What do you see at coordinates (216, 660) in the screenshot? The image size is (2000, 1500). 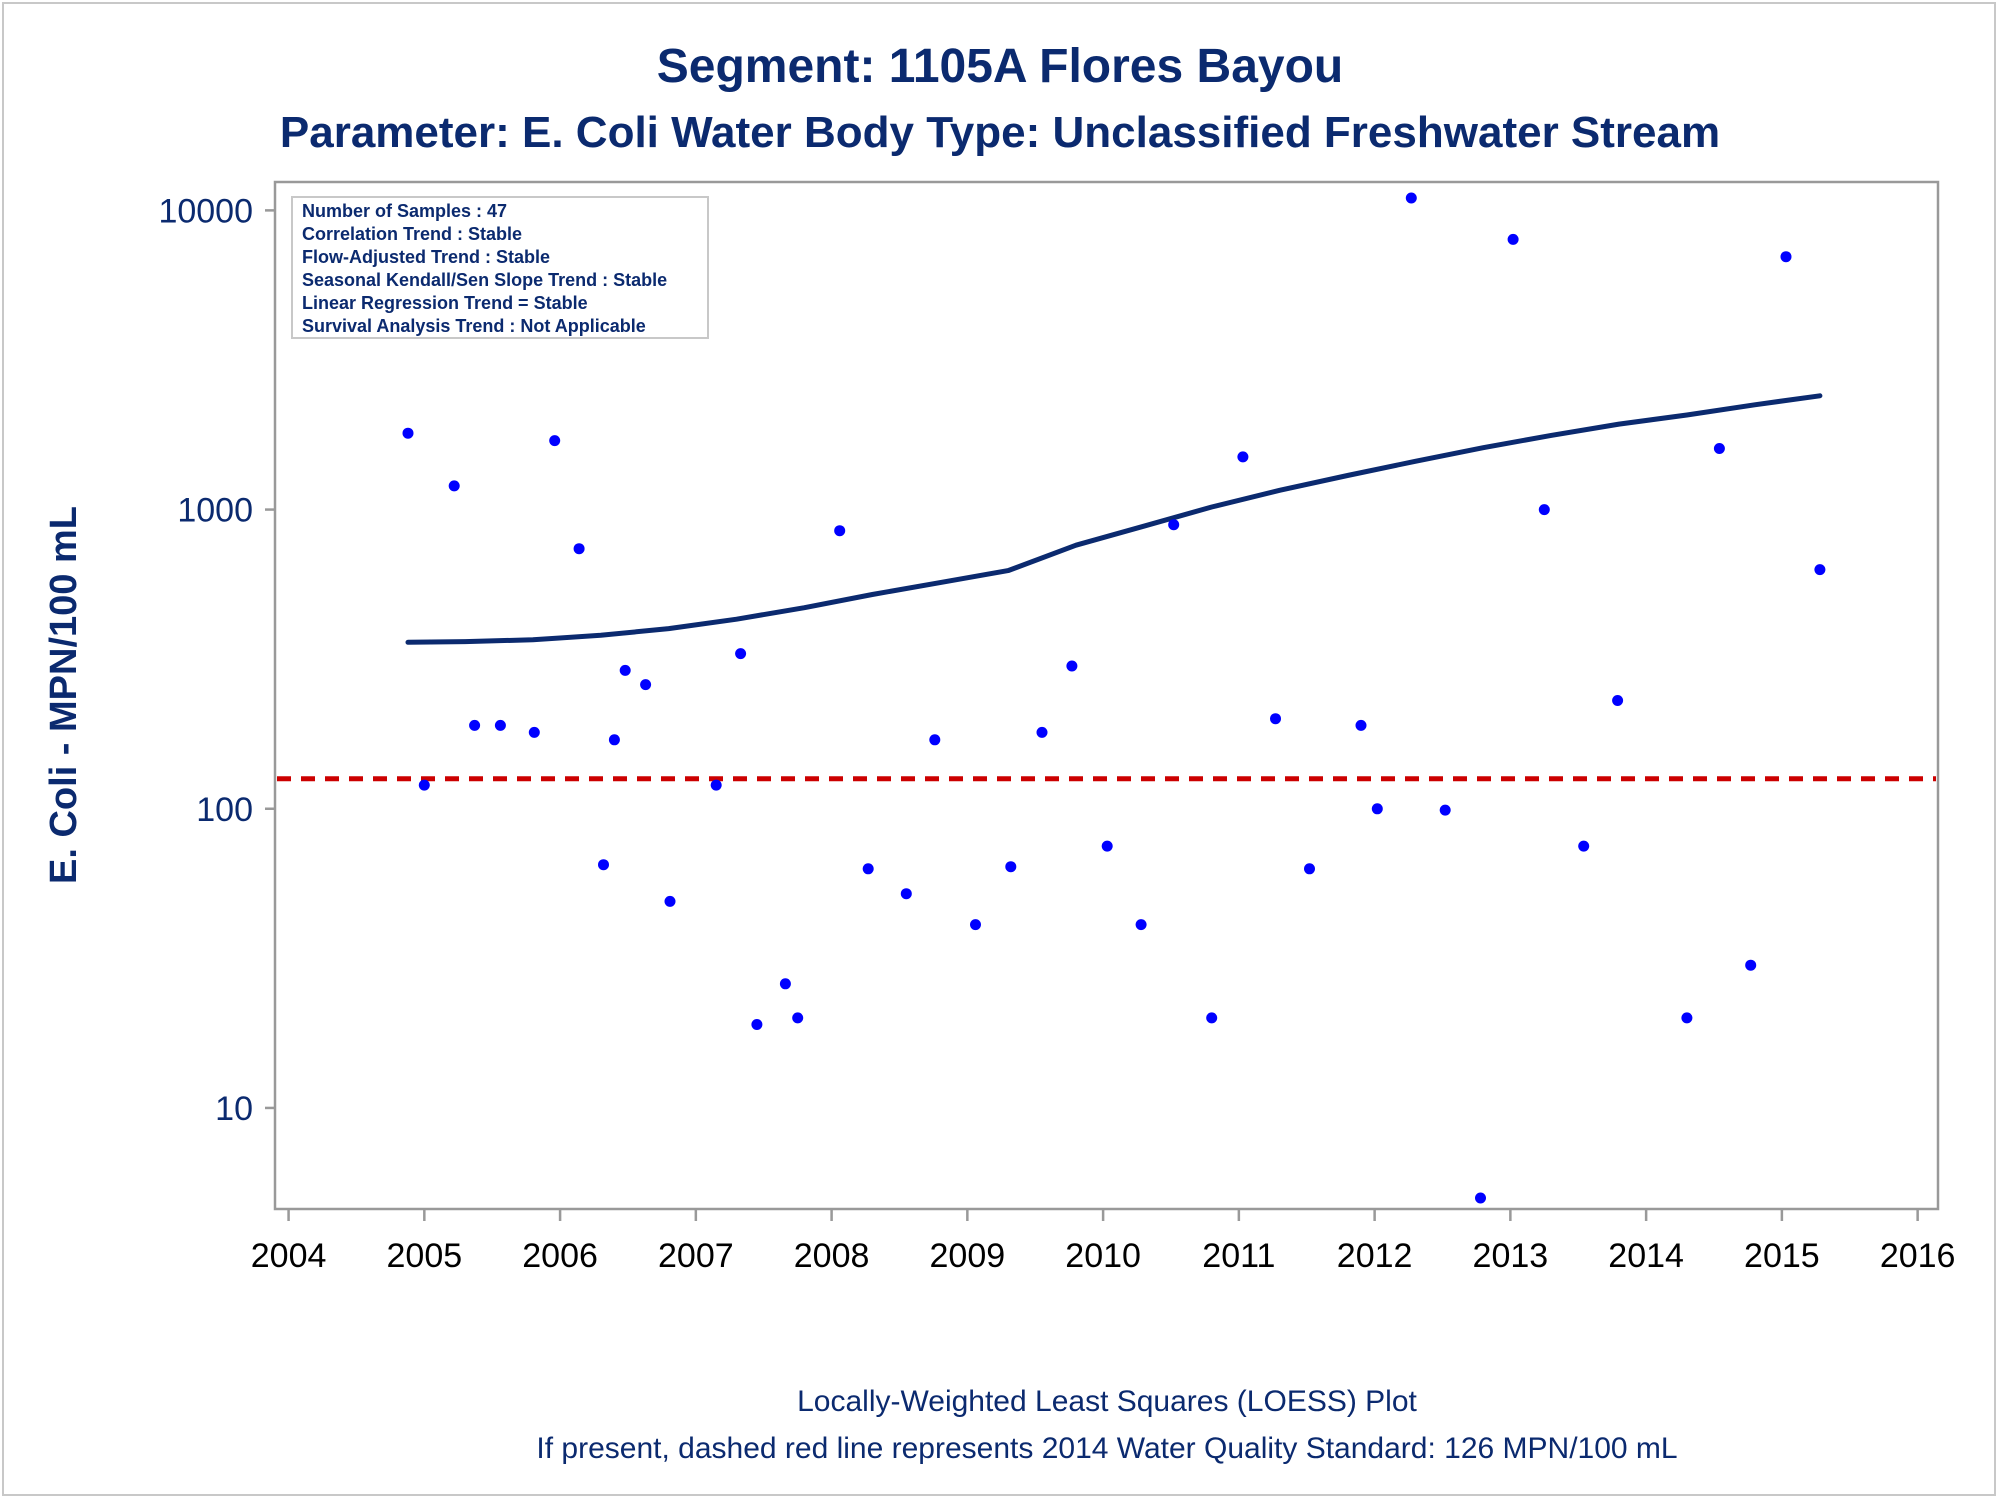 I see `y-axis: 10 100 1000 10000` at bounding box center [216, 660].